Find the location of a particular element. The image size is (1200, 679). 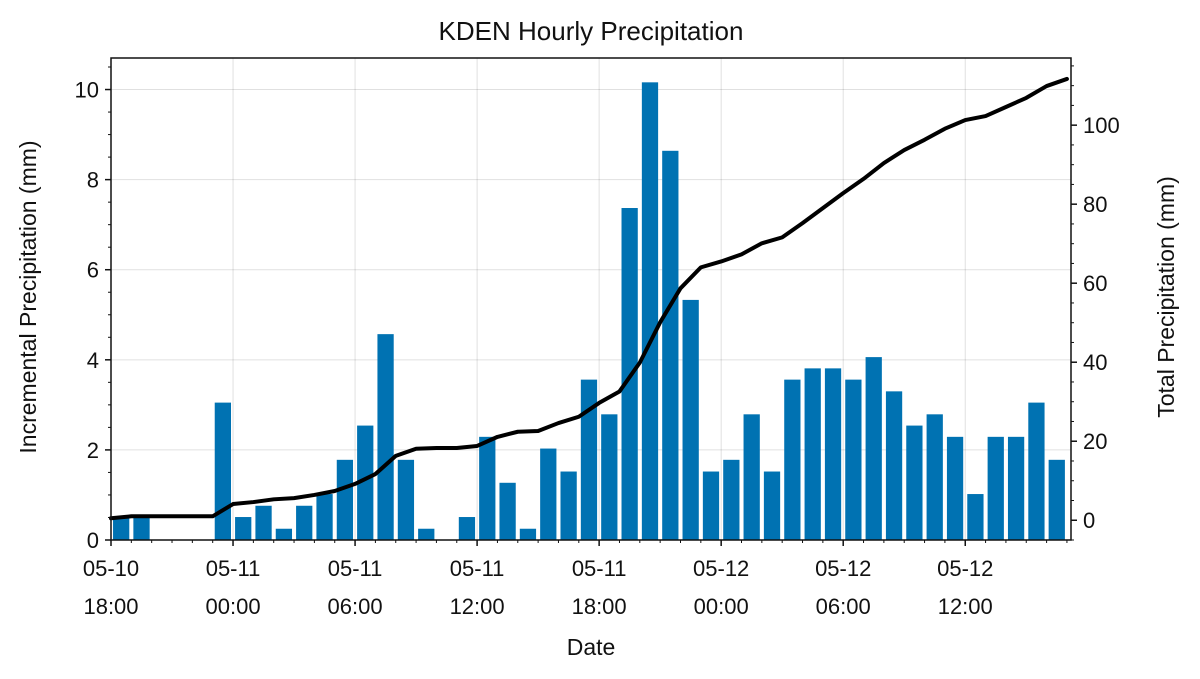

y2-tick-label: 20 is located at coordinates (1095, 441).